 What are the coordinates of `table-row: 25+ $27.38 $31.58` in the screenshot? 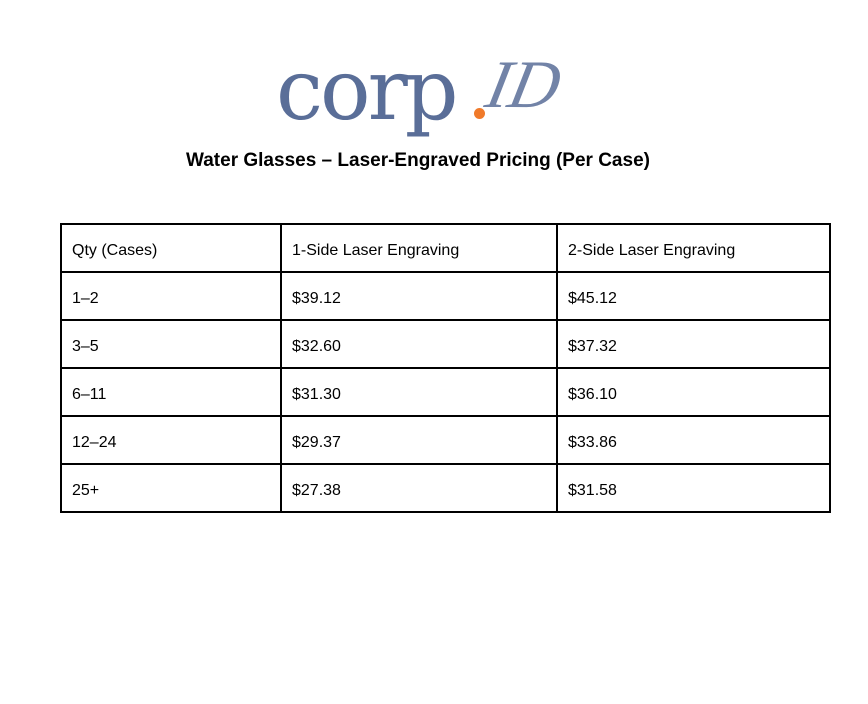 It's located at (445, 488).